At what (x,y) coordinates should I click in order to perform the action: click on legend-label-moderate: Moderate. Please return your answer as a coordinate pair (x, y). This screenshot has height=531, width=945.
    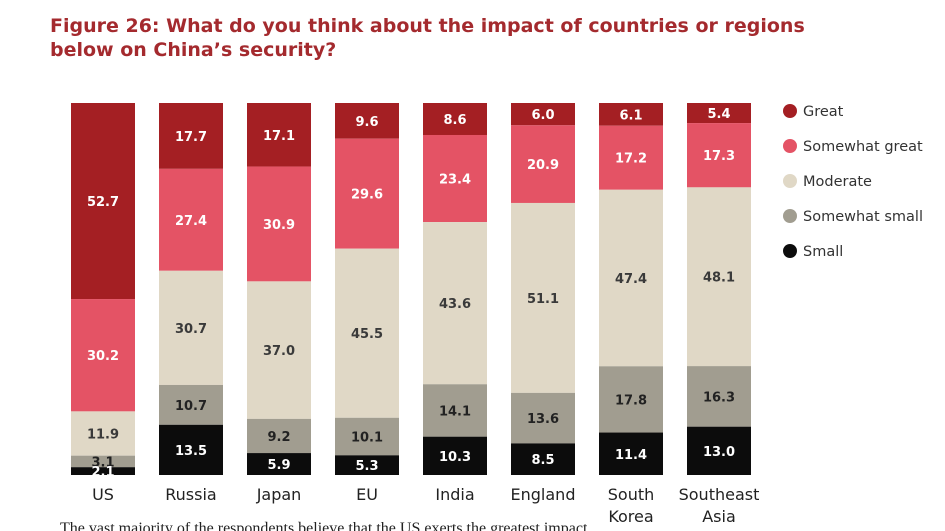
    Looking at the image, I should click on (837, 182).